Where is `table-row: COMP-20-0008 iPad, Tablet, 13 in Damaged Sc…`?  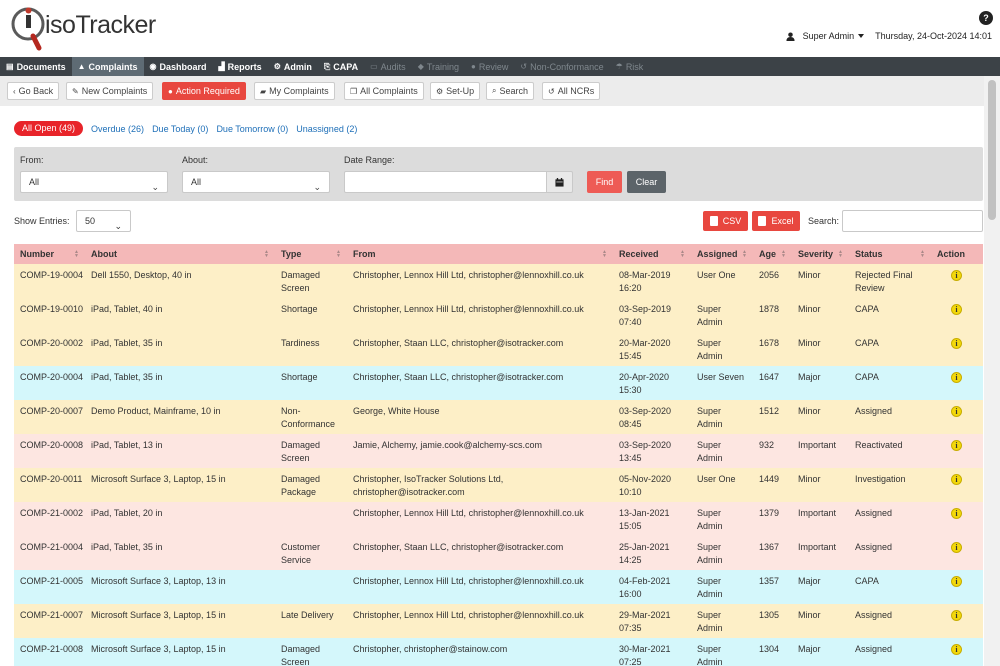 table-row: COMP-20-0008 iPad, Tablet, 13 in Damaged Sc… is located at coordinates (498, 451).